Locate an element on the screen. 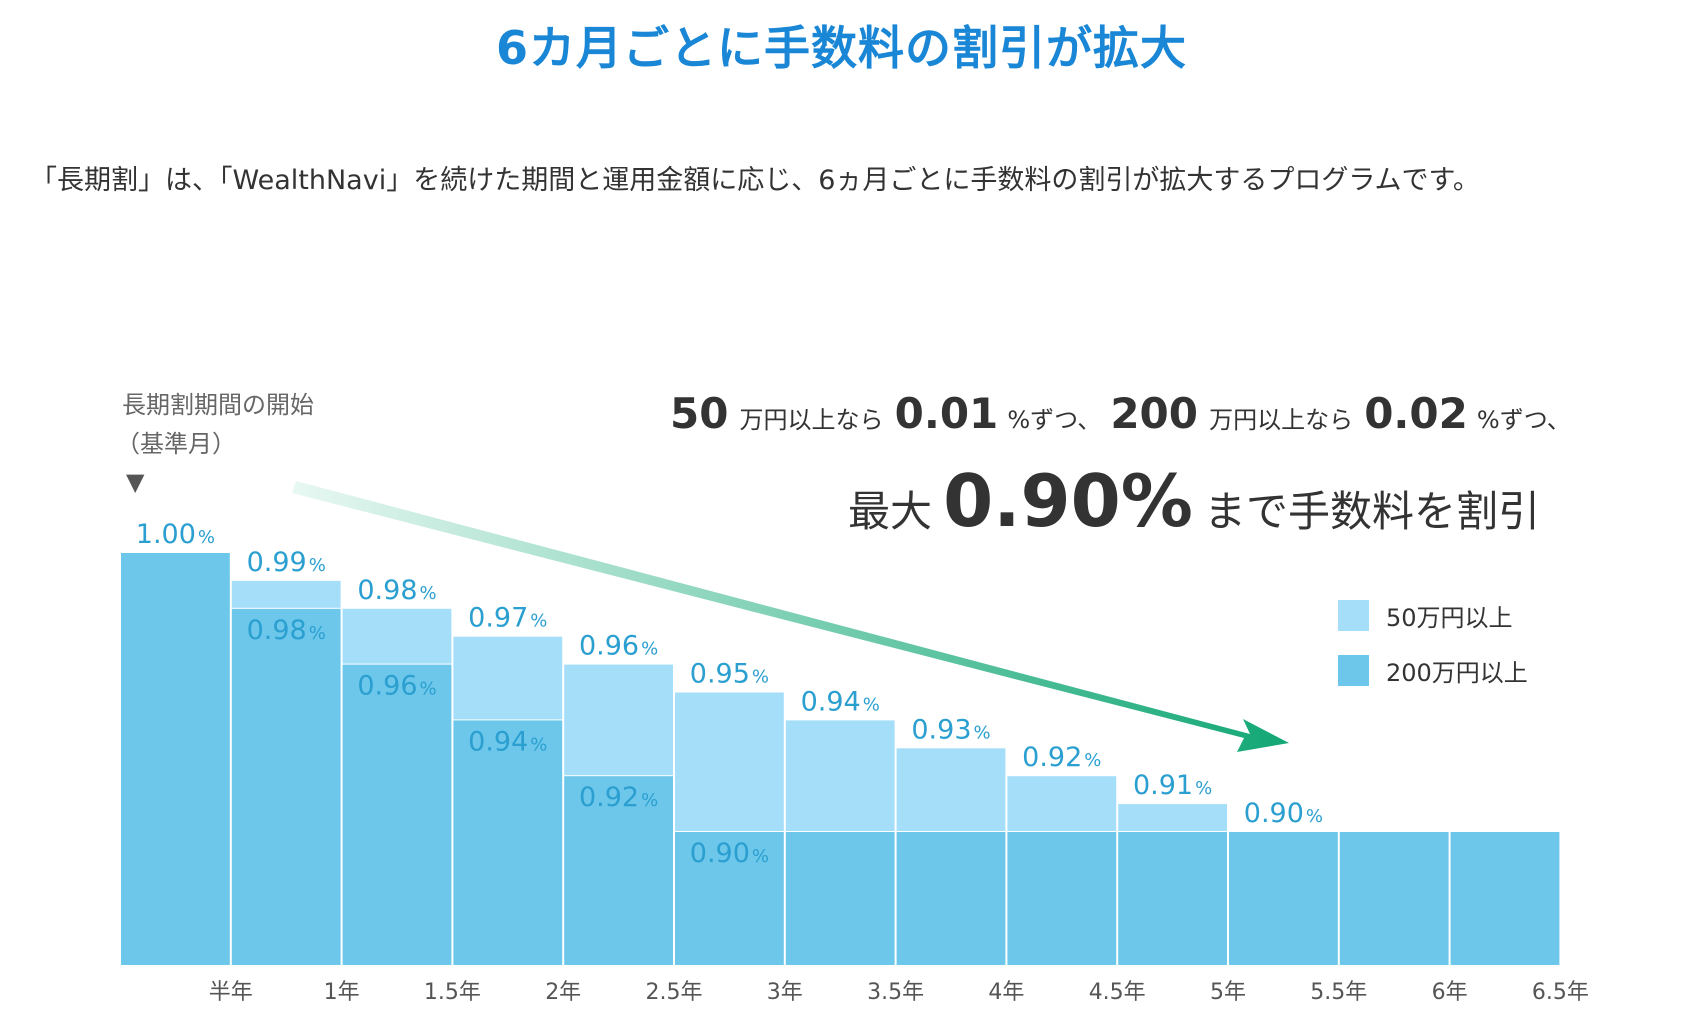  start-label-line2: （基準月） is located at coordinates (176, 444).